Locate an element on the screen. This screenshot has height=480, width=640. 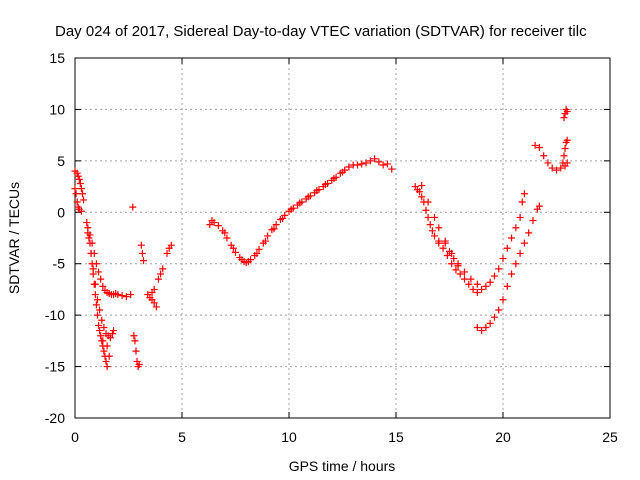
y-tick-label: -20 is located at coordinates (55, 418).